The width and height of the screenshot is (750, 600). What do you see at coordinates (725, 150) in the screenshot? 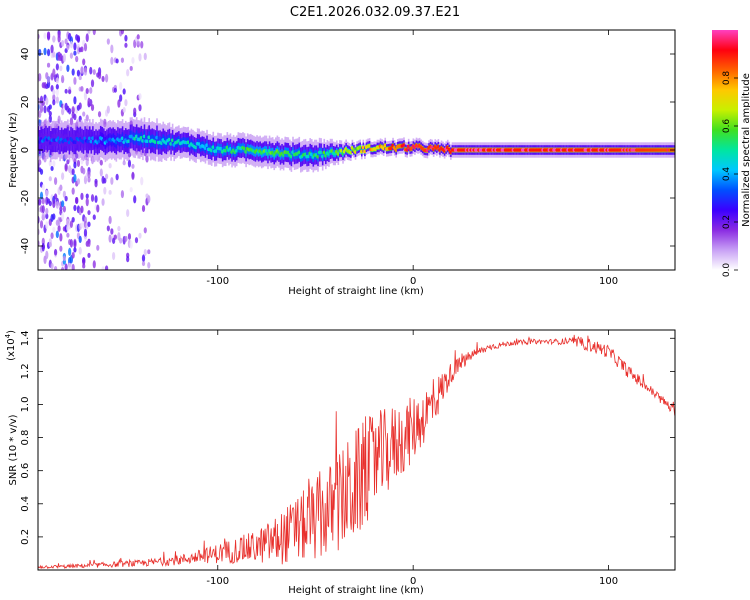
I see `colorbar-gradient` at bounding box center [725, 150].